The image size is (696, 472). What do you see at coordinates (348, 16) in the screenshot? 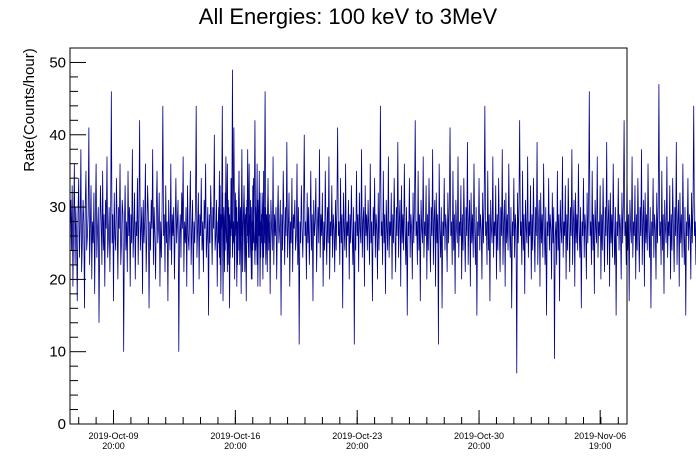
I see `chart-title: All Energies: 100 keV to 3MeV` at bounding box center [348, 16].